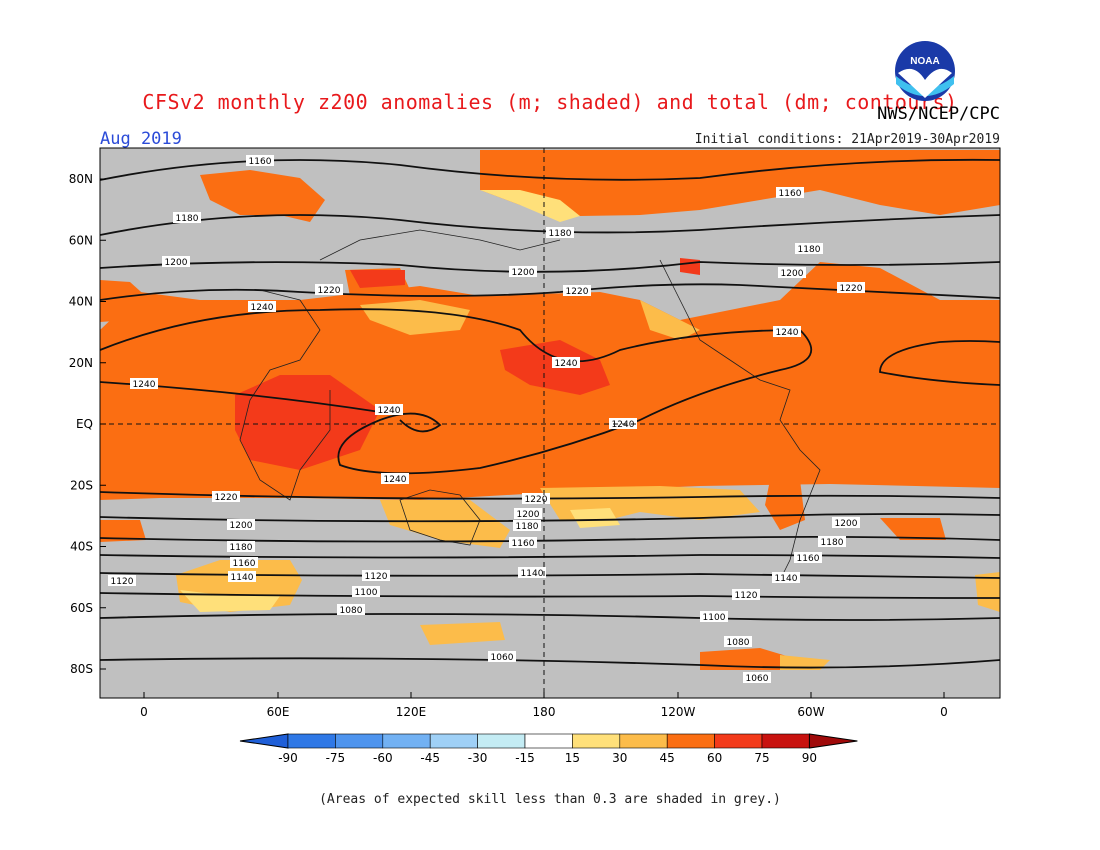 The height and width of the screenshot is (850, 1100). I want to click on latitude-axis: 80N 60N 40N 20N EQ 20S 40S 60S 80S, so click(87, 424).